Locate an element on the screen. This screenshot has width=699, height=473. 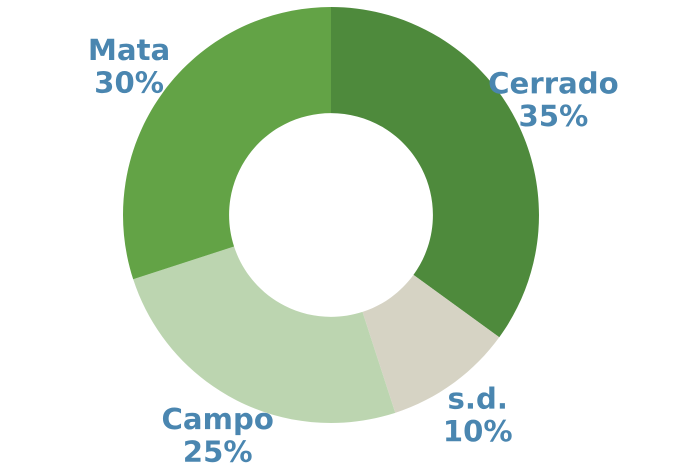
data-label: 10% is located at coordinates (479, 431).